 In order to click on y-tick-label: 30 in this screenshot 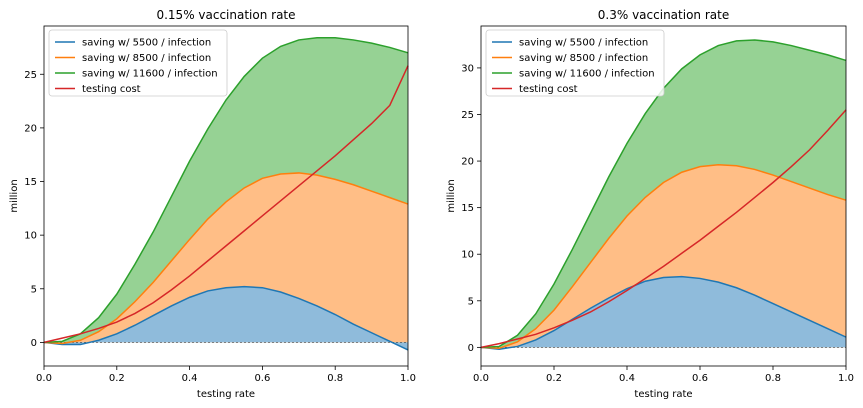, I will do `click(467, 68)`.